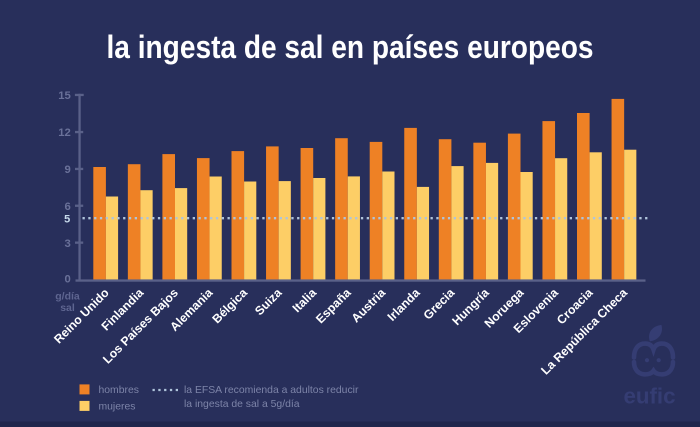  I want to click on svg-text:la EFSA recomienda a adultos r: la EFSA recomienda a adultos reducir, so click(271, 390).